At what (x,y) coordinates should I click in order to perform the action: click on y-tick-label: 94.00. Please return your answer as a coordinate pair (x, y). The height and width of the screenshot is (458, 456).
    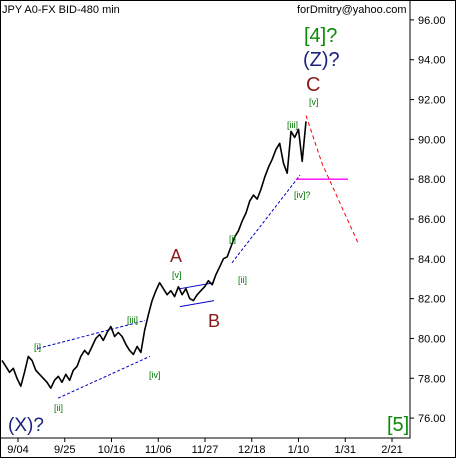
    Looking at the image, I should click on (432, 61).